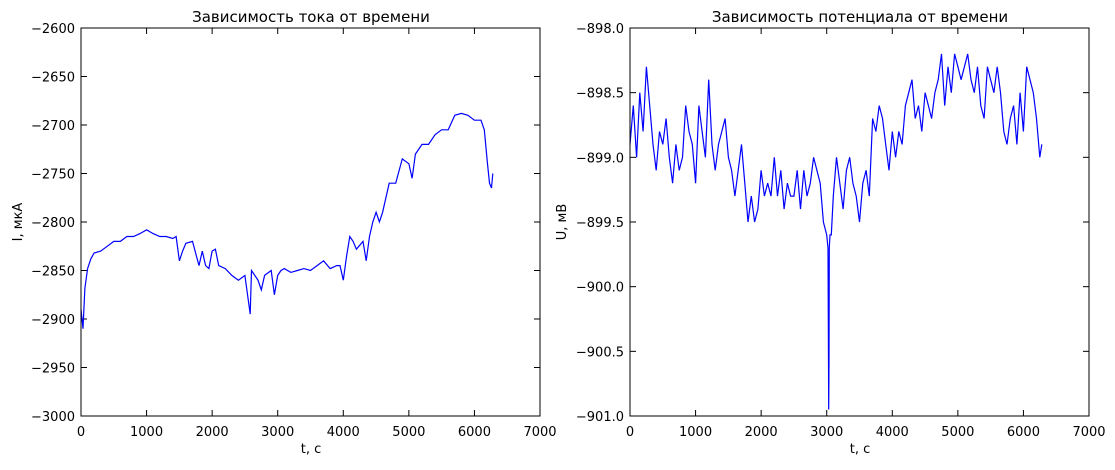 The height and width of the screenshot is (470, 1115). I want to click on potential-chart-xlabel: t, с, so click(860, 449).